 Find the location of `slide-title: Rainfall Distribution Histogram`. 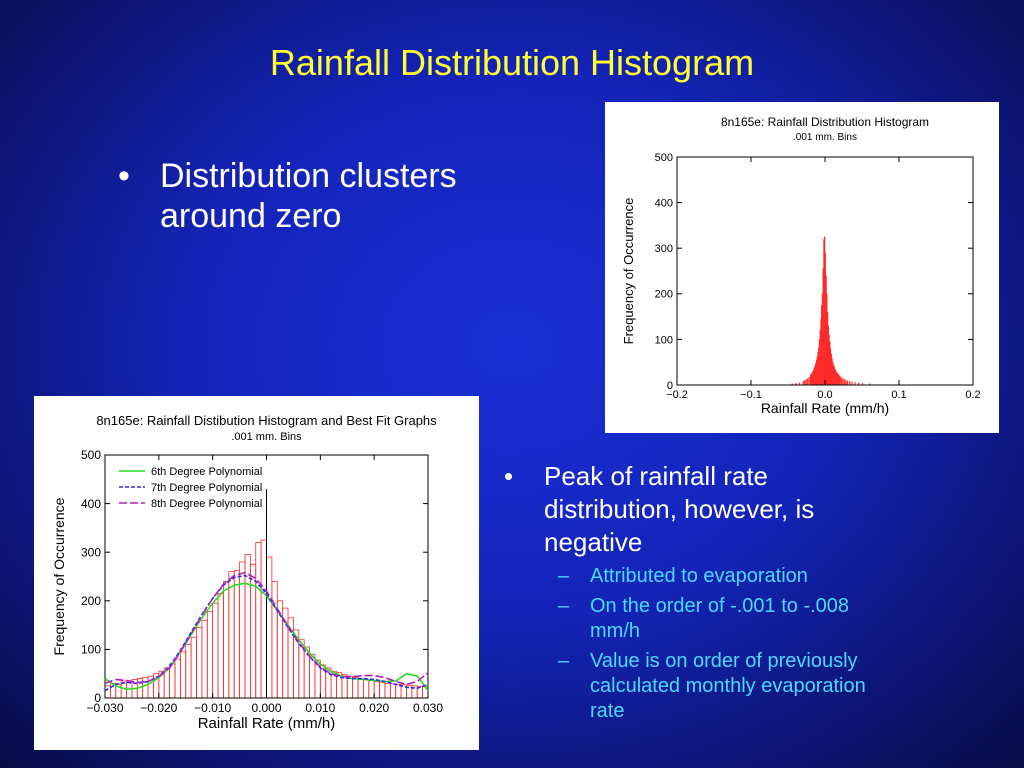

slide-title: Rainfall Distribution Histogram is located at coordinates (512, 62).